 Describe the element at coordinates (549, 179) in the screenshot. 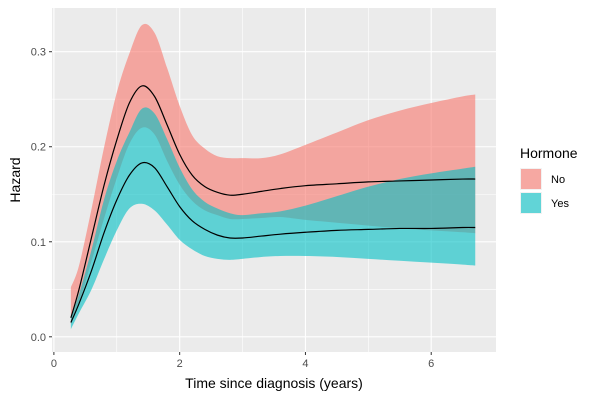

I see `legend: Hormone No Yes` at that location.